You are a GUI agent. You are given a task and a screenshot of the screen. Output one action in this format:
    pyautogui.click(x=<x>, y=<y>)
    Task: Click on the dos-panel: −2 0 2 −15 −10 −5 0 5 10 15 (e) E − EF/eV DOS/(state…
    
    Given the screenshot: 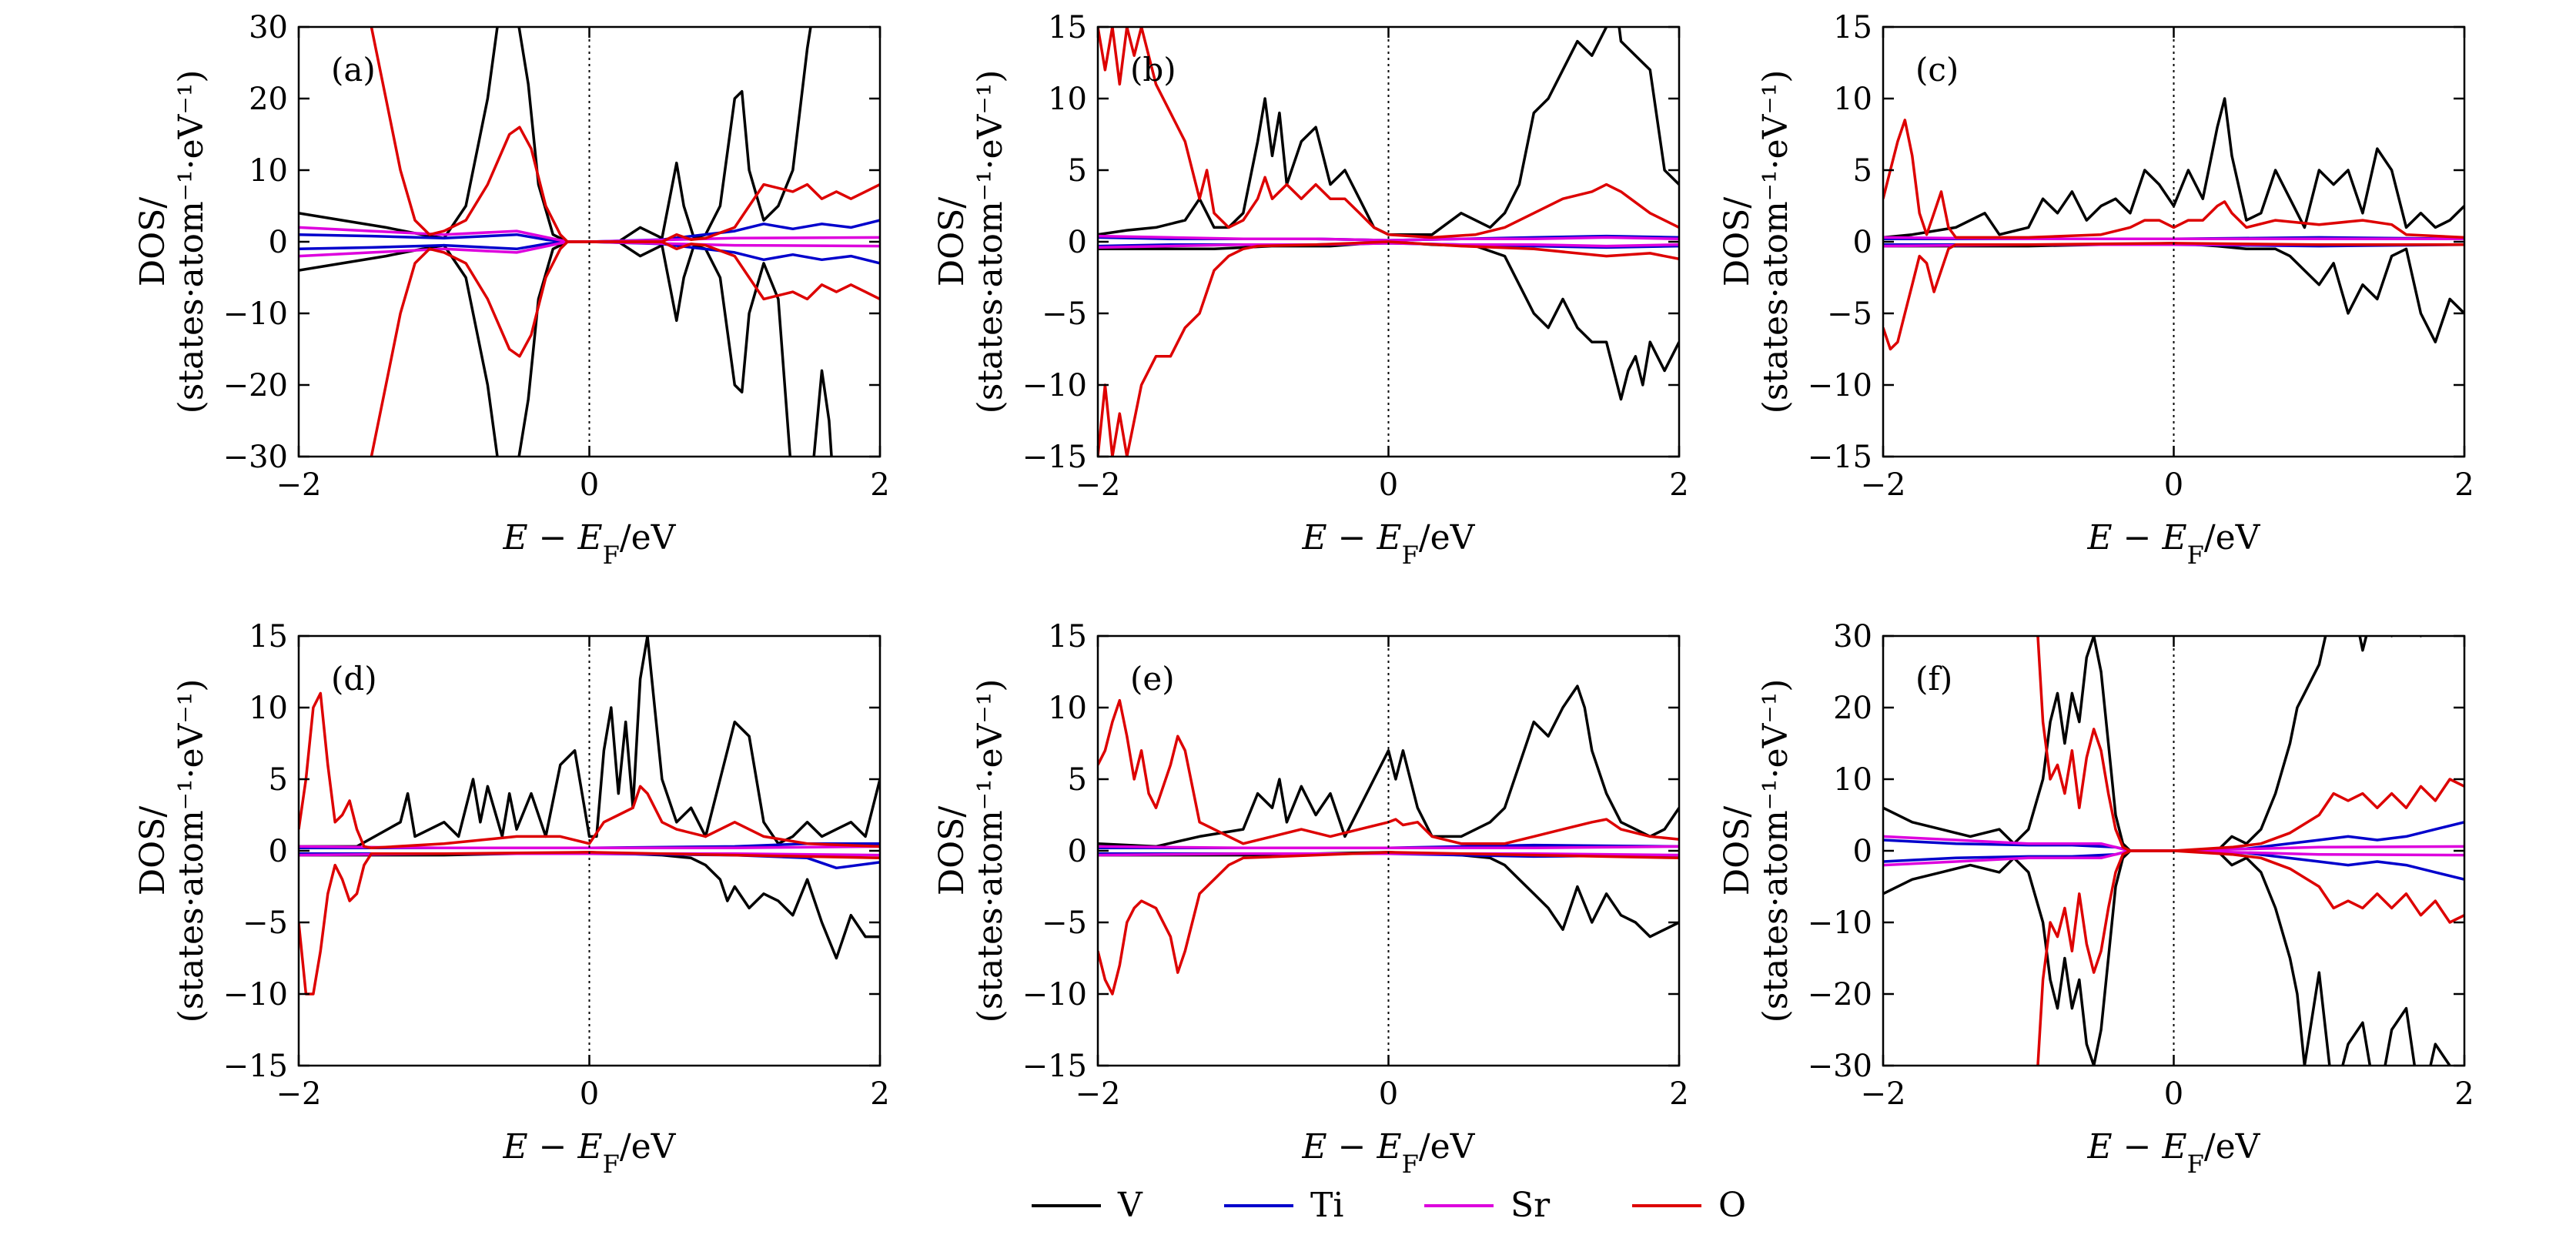 What is the action you would take?
    pyautogui.click(x=1310, y=899)
    